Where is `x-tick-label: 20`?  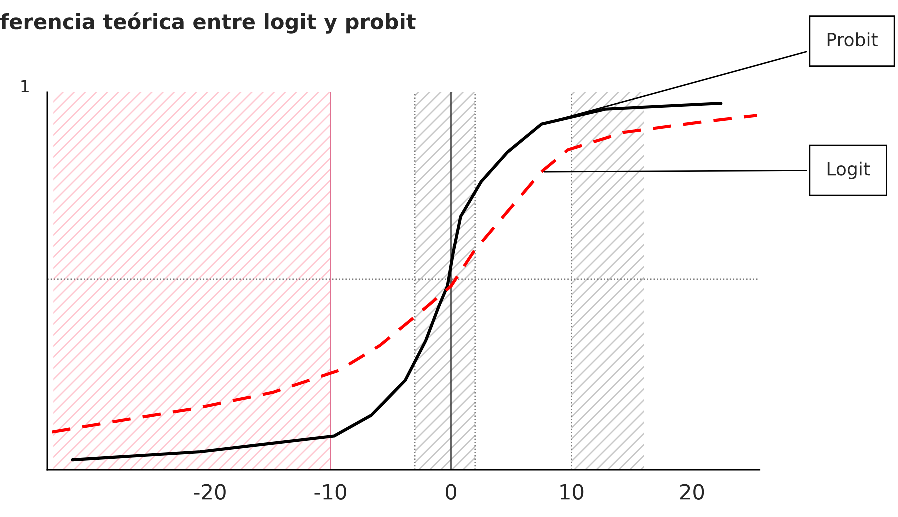 x-tick-label: 20 is located at coordinates (692, 492).